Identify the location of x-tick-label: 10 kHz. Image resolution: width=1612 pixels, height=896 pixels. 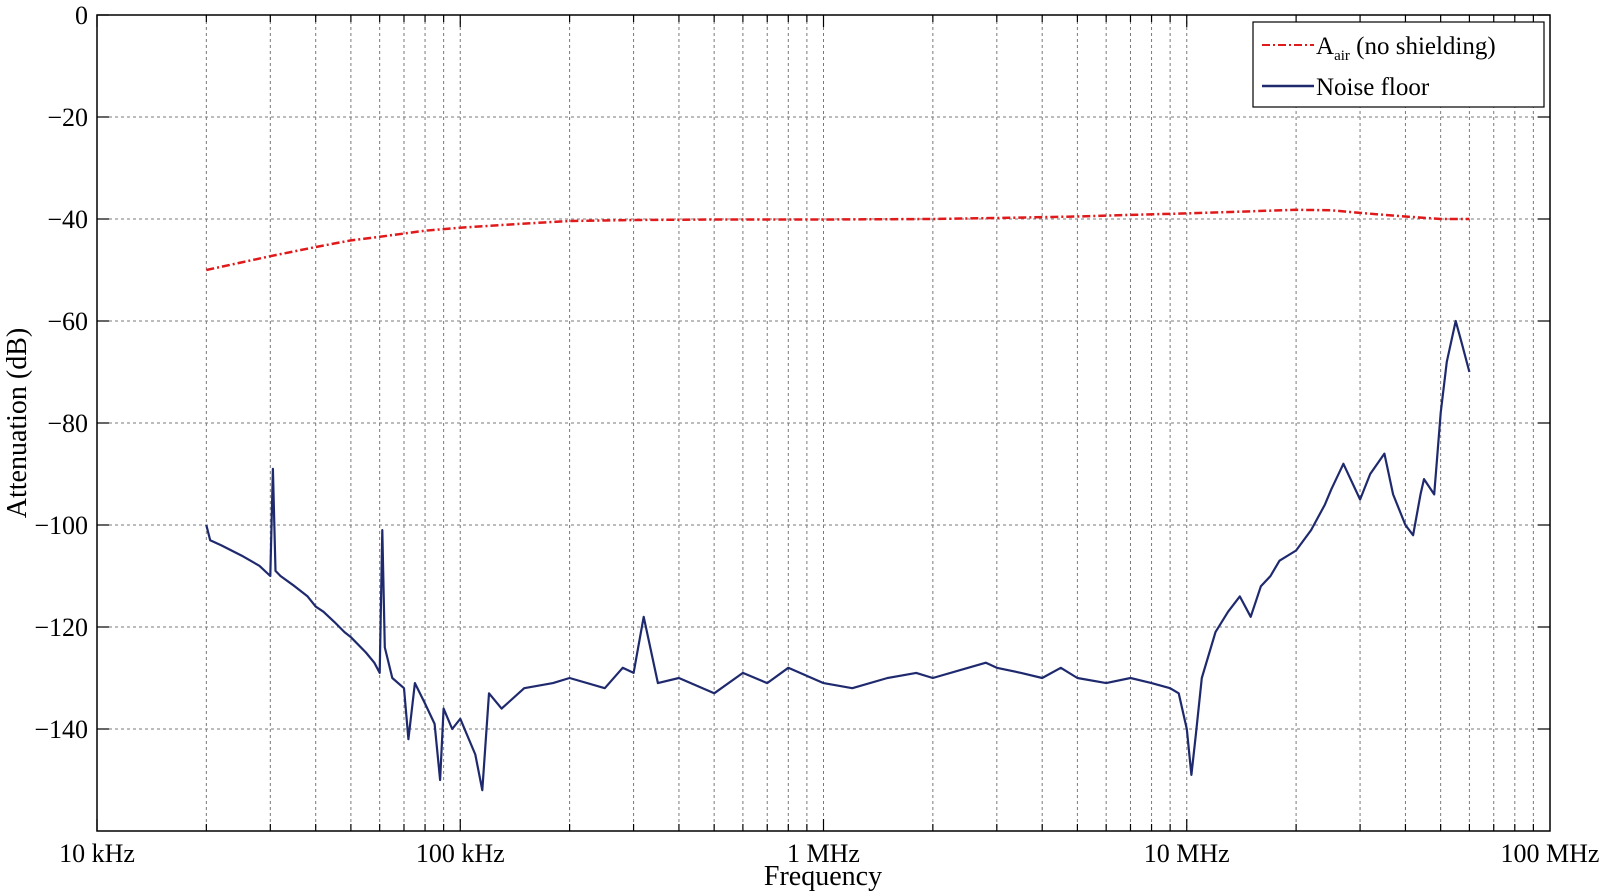
(97, 853).